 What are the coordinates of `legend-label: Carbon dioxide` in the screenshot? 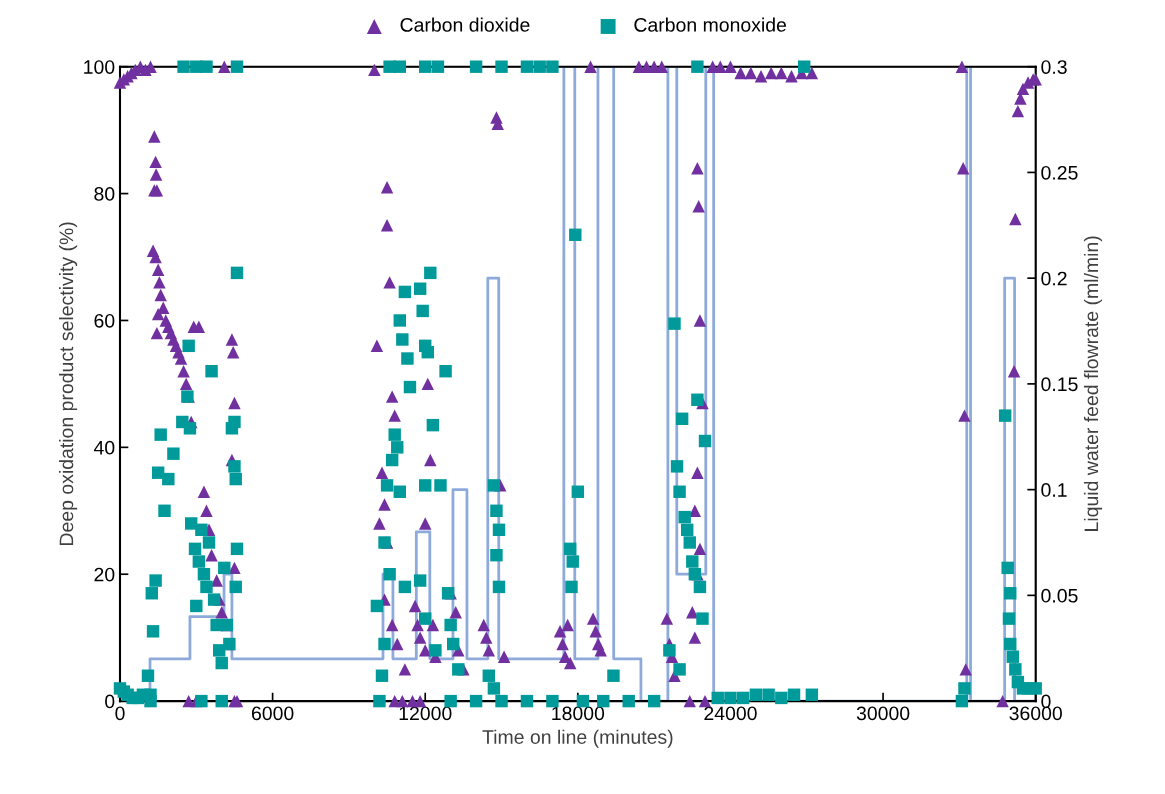 It's located at (465, 24).